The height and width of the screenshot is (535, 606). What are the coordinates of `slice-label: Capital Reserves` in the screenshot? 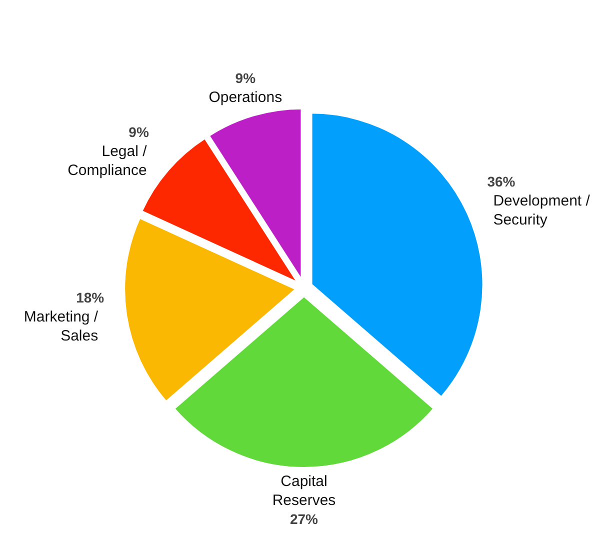 It's located at (304, 491).